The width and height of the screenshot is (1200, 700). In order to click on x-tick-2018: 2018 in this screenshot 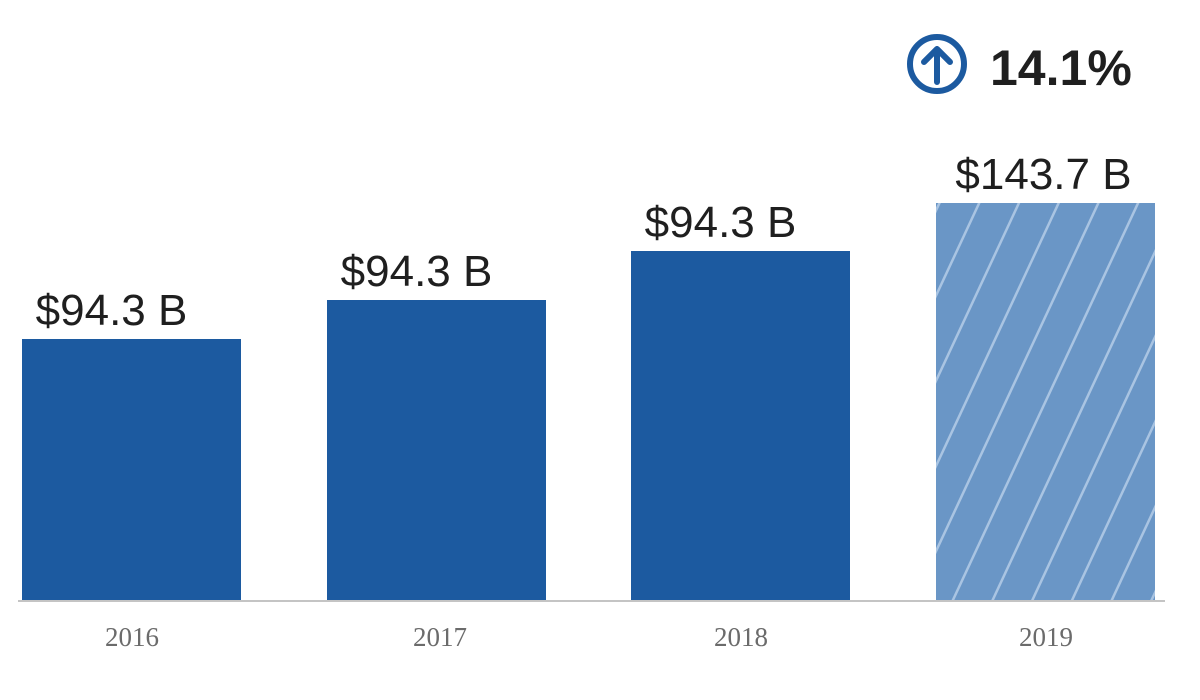, I will do `click(741, 637)`.